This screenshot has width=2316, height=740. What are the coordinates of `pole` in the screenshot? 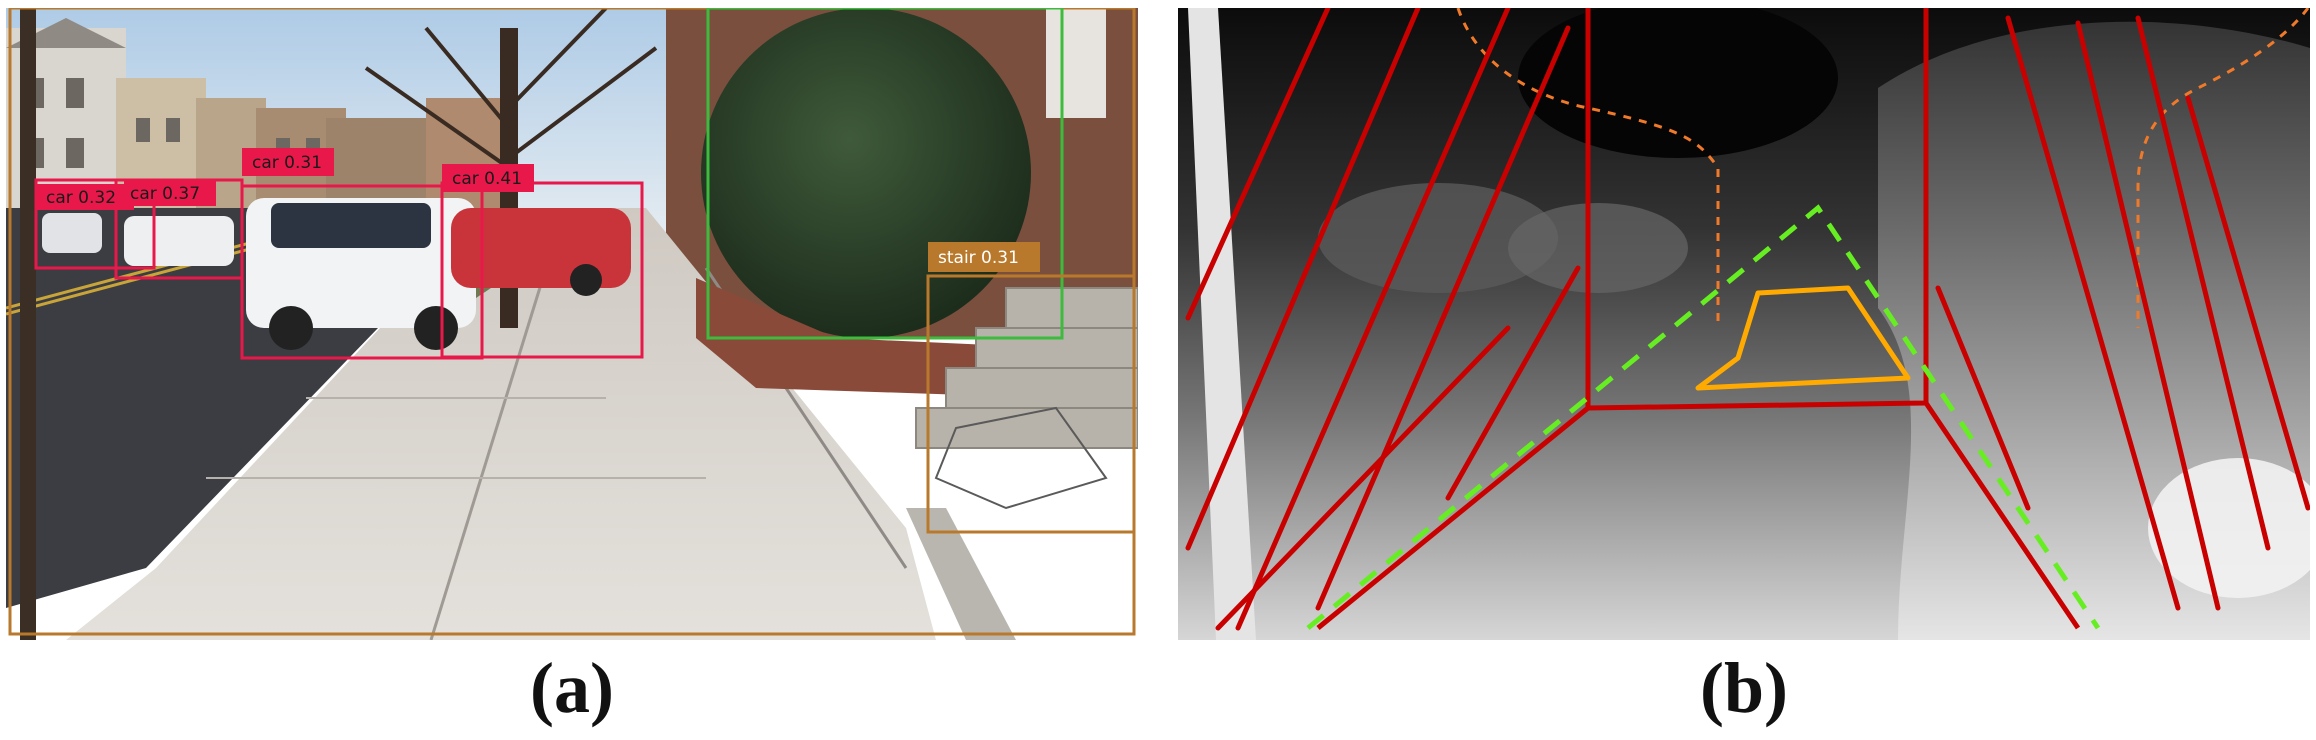 It's located at (28, 324).